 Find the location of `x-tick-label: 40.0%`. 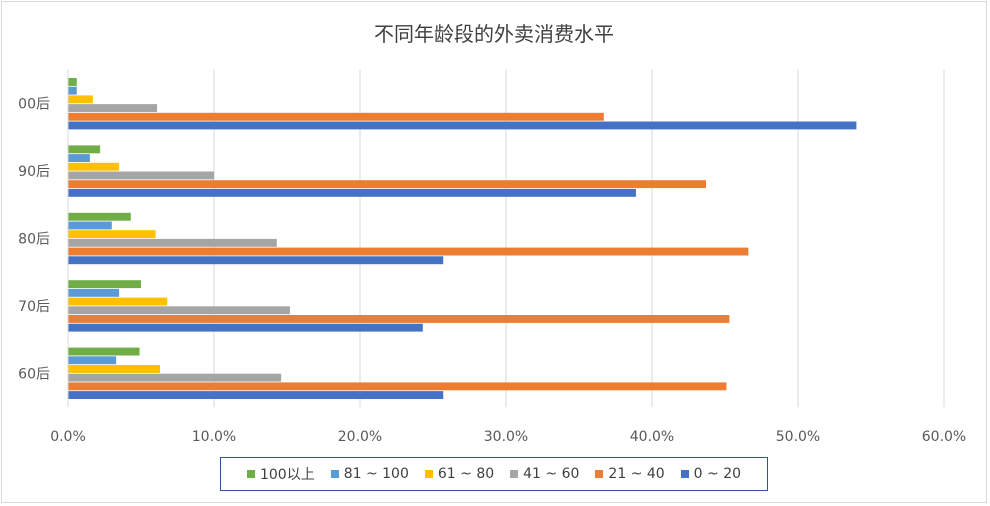

x-tick-label: 40.0% is located at coordinates (652, 437).